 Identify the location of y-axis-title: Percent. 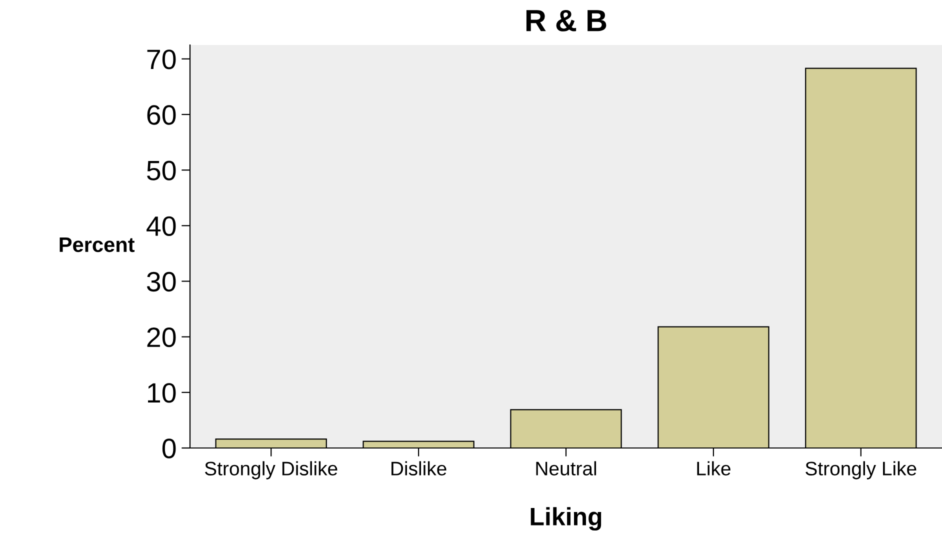
(97, 245).